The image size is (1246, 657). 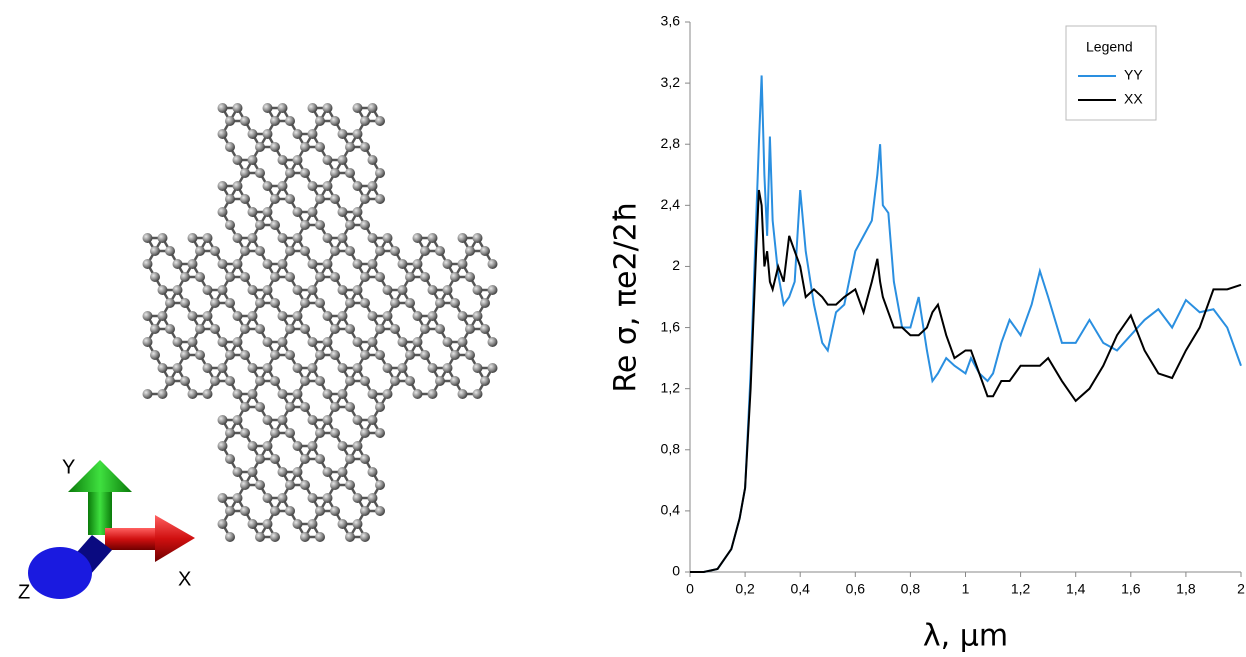 I want to click on triad-label: Z, so click(x=24, y=592).